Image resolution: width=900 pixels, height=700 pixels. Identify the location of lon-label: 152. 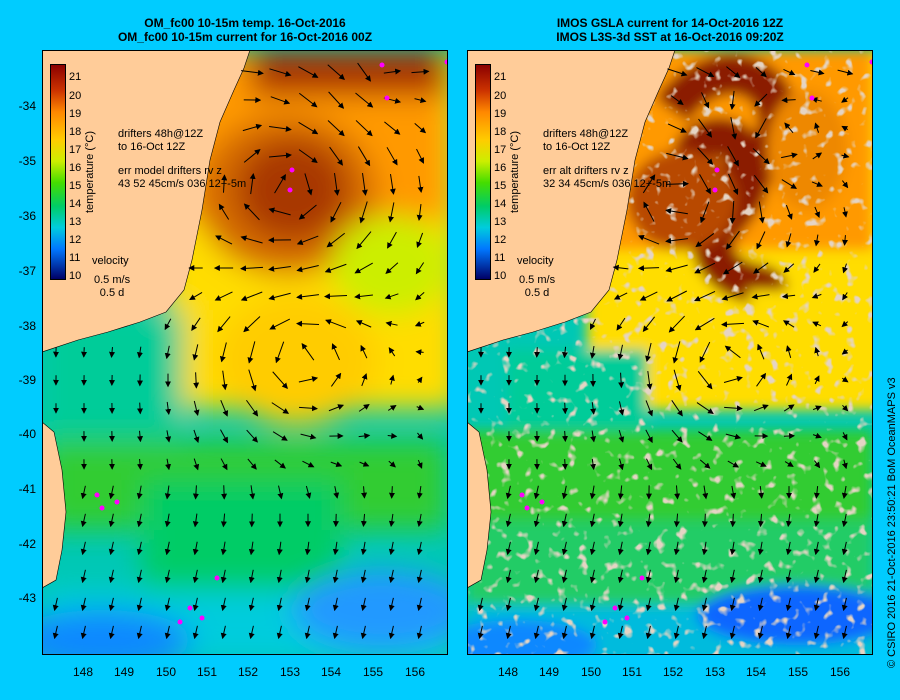
(673, 672).